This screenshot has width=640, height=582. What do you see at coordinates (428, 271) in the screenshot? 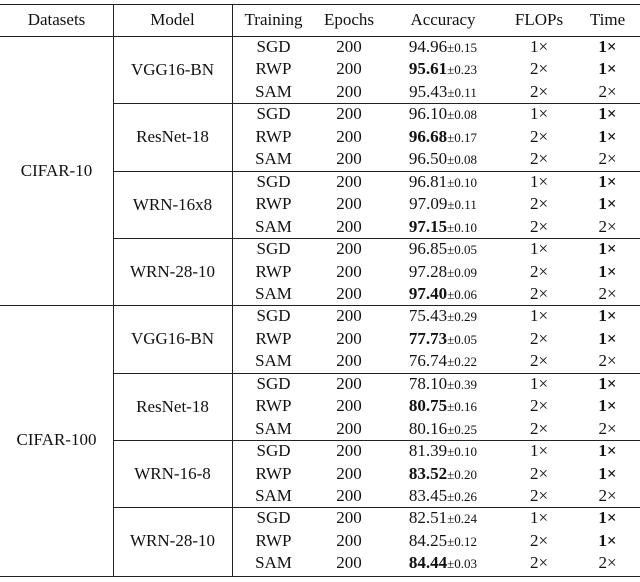
I see `accuracy-mean: 97.28` at bounding box center [428, 271].